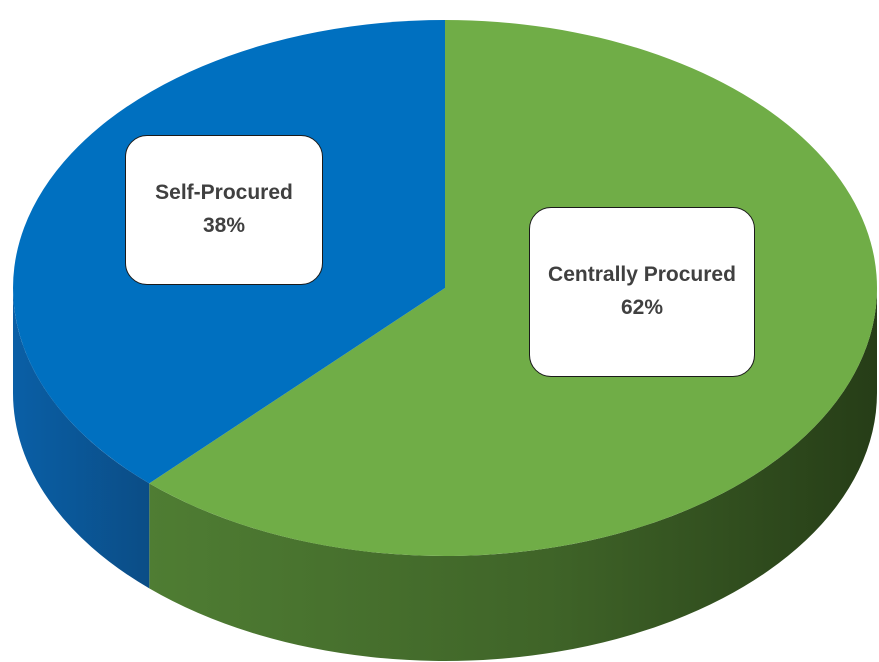  I want to click on category-label: Self-Procured, so click(224, 193).